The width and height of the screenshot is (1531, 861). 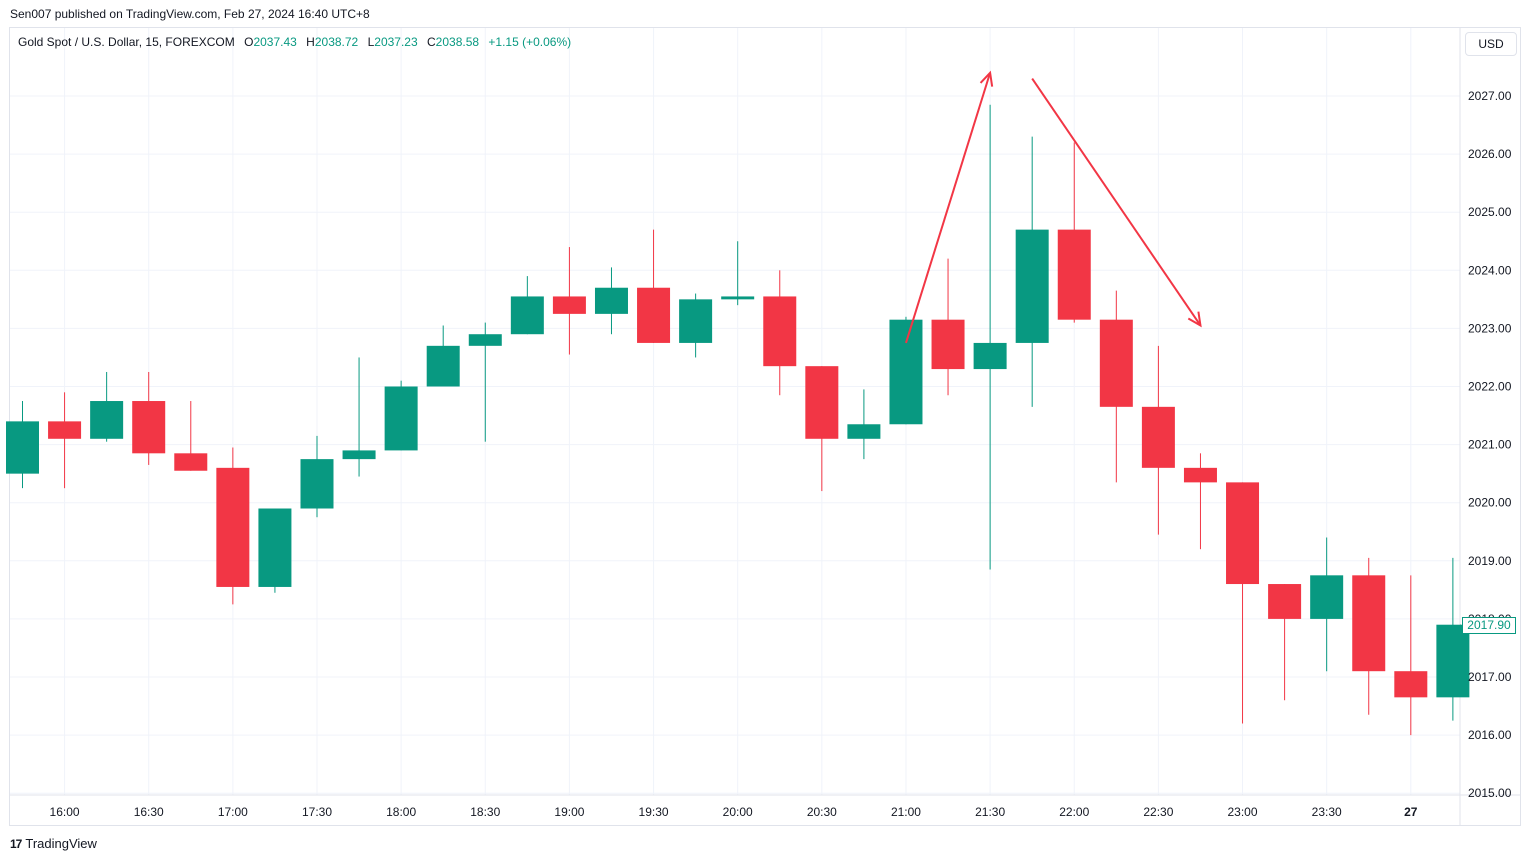 What do you see at coordinates (530, 42) in the screenshot?
I see `change-value: +1.15 (+0.06%)` at bounding box center [530, 42].